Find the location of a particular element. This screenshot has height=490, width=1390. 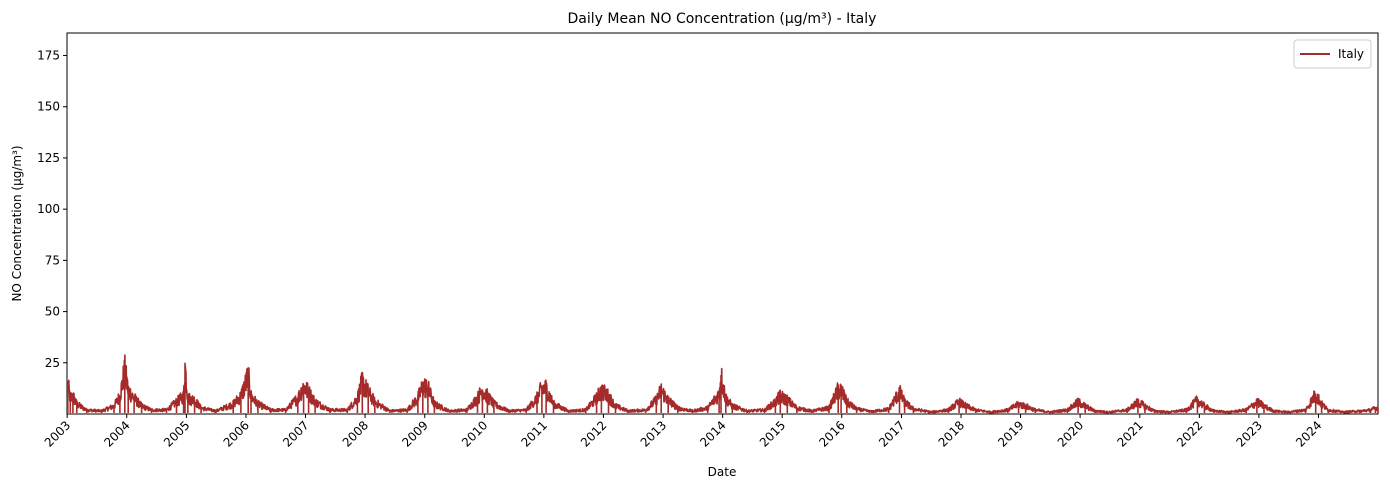

series-line-italy is located at coordinates (723, 384).